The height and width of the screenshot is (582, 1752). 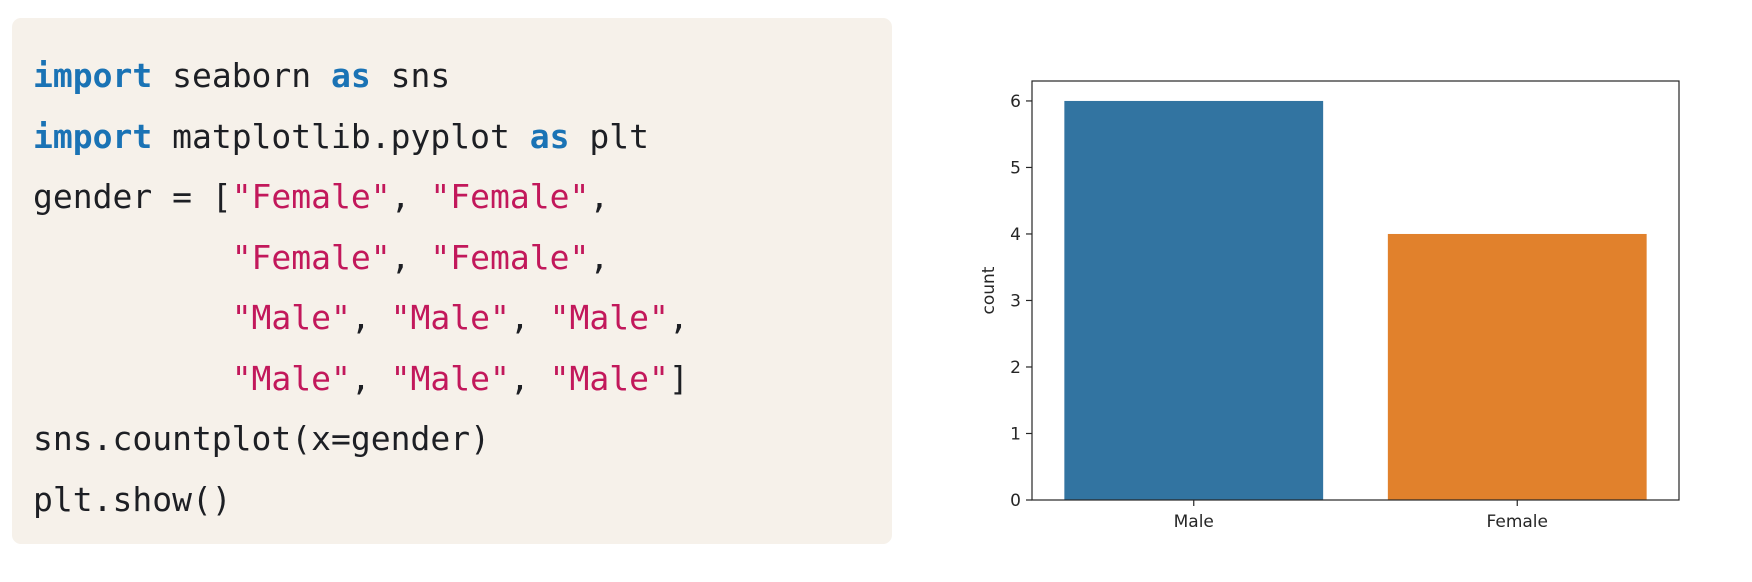 I want to click on code-text: plt.show(), so click(x=132, y=499).